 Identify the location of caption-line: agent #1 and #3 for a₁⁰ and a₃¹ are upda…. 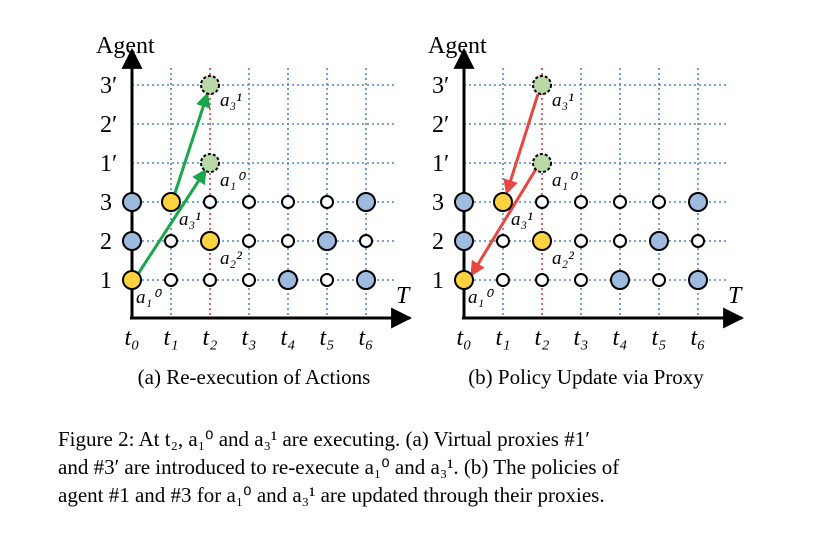
(331, 495).